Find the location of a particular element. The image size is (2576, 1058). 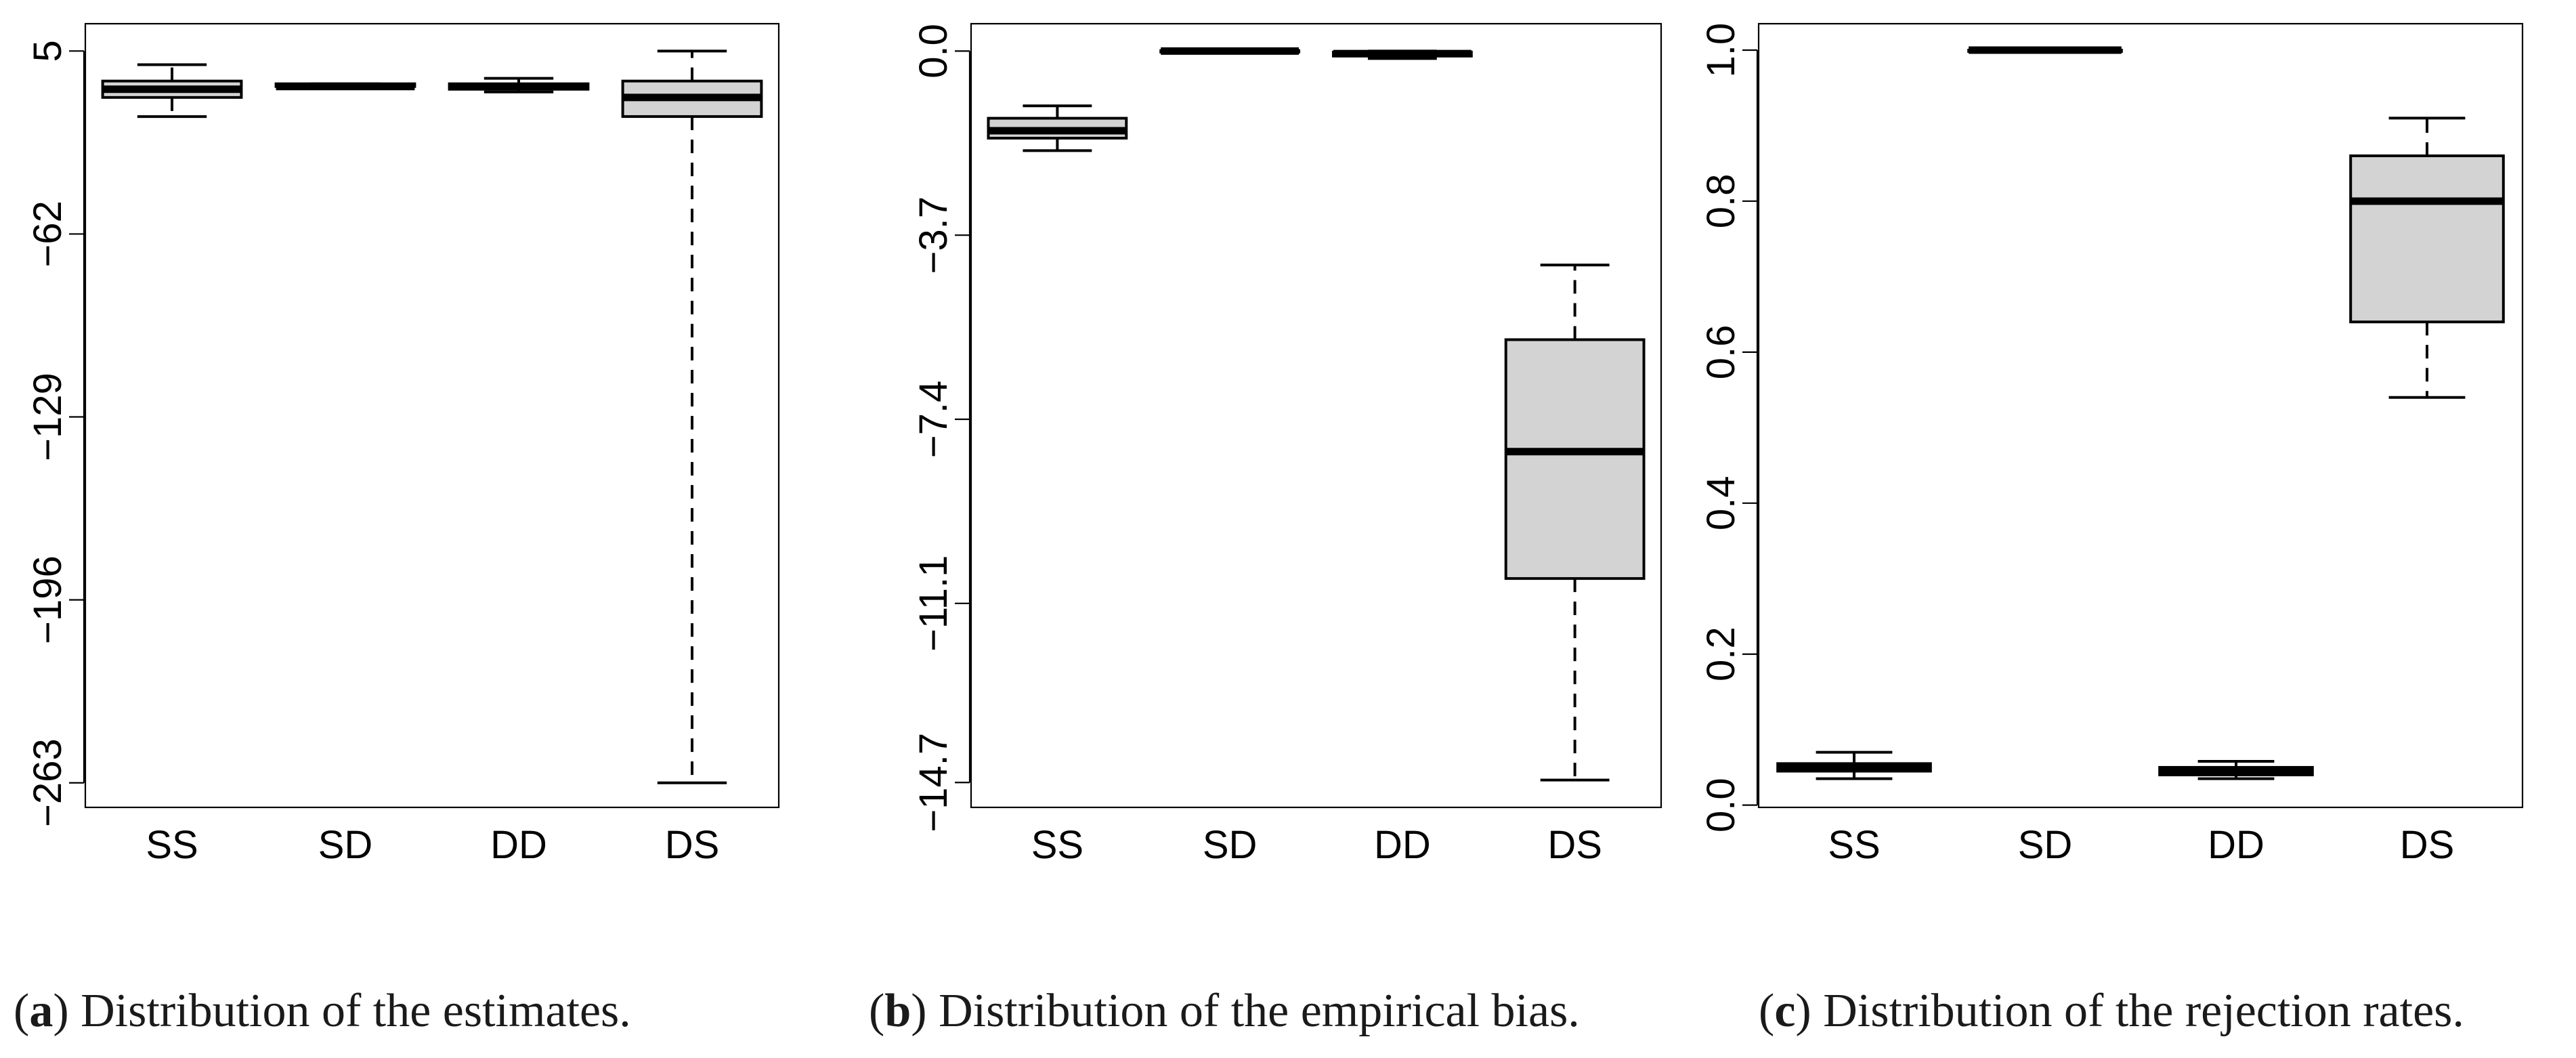

y-tick-label: −129 is located at coordinates (48, 417).